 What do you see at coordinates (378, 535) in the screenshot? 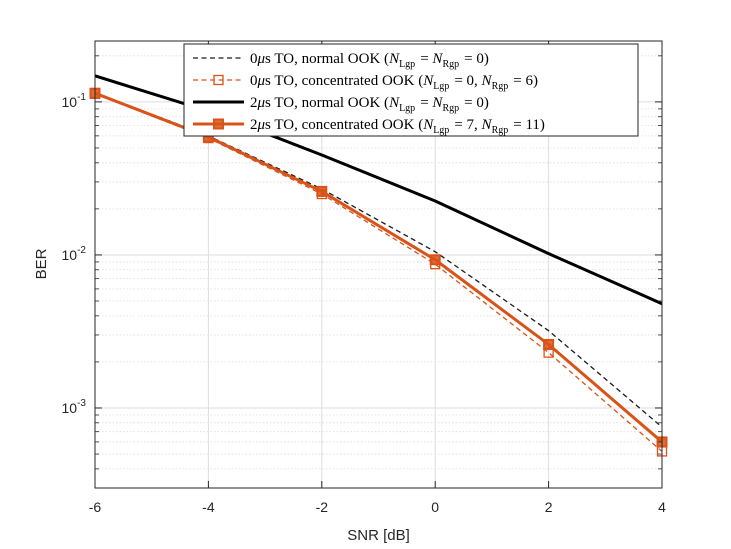
I see `x-axis-label: SNR [dB]` at bounding box center [378, 535].